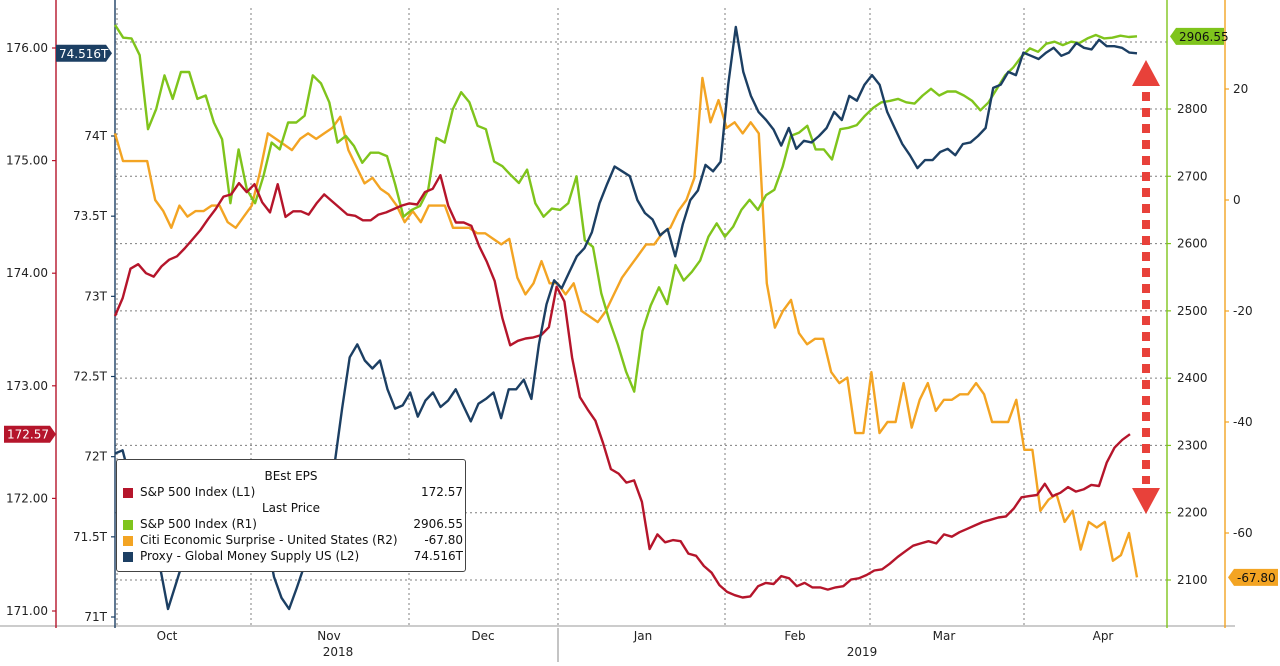 The image size is (1280, 666). What do you see at coordinates (27, 386) in the screenshot?
I see `y-tick-label-l1: 173.00` at bounding box center [27, 386].